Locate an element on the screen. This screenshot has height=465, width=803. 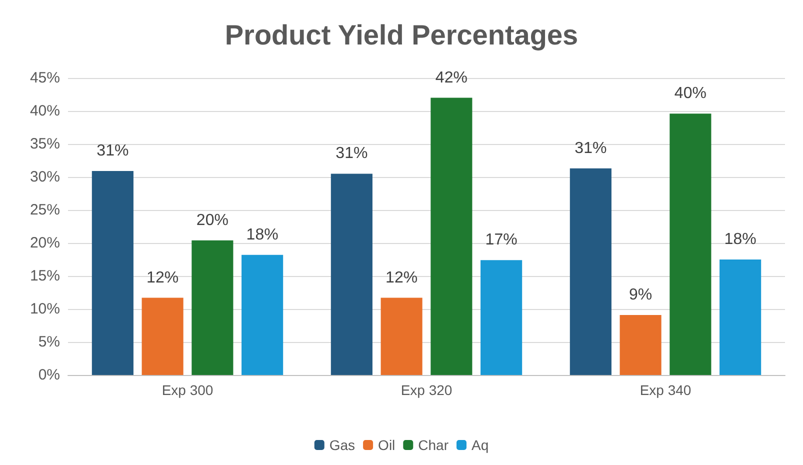
y-tick-label: 35% is located at coordinates (45, 144).